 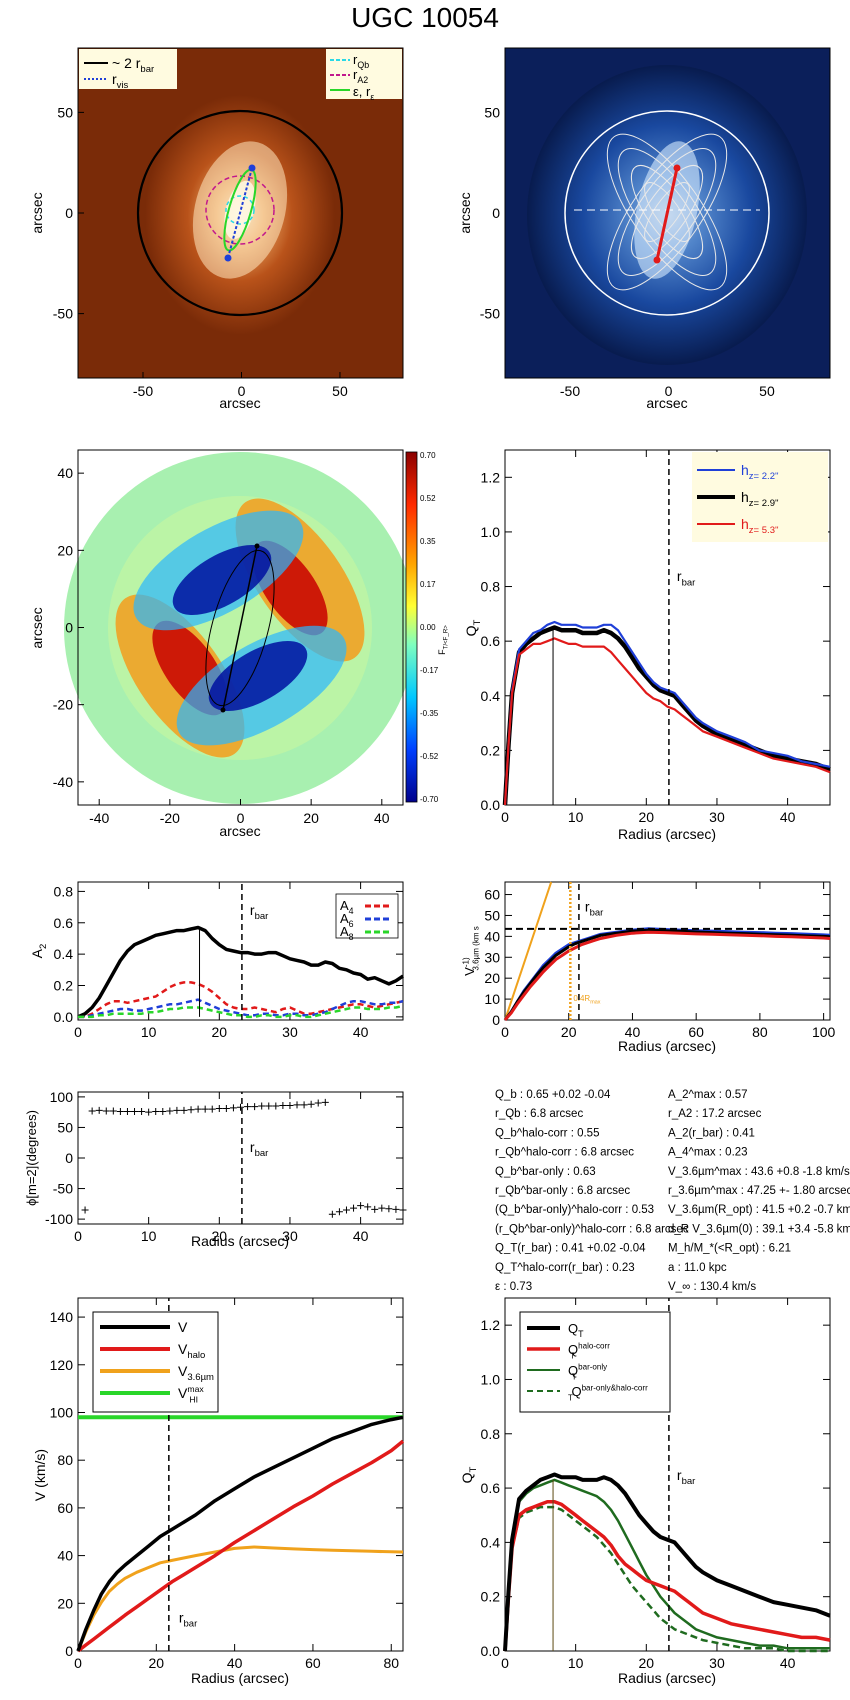 What do you see at coordinates (252, 168) in the screenshot?
I see `p1-rvis-end` at bounding box center [252, 168].